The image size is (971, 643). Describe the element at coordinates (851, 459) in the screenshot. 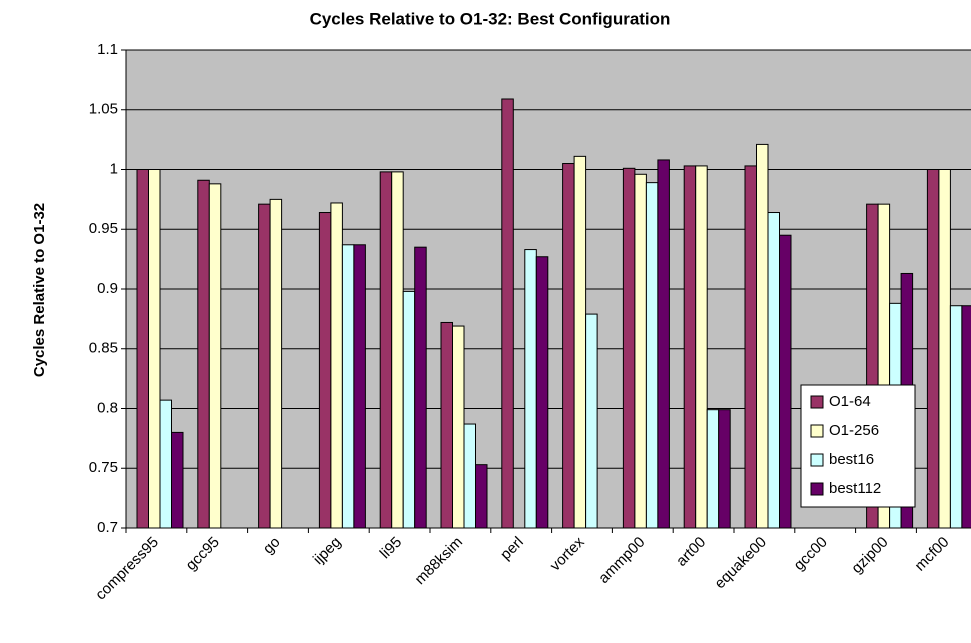

I see `legend-label: best16` at that location.